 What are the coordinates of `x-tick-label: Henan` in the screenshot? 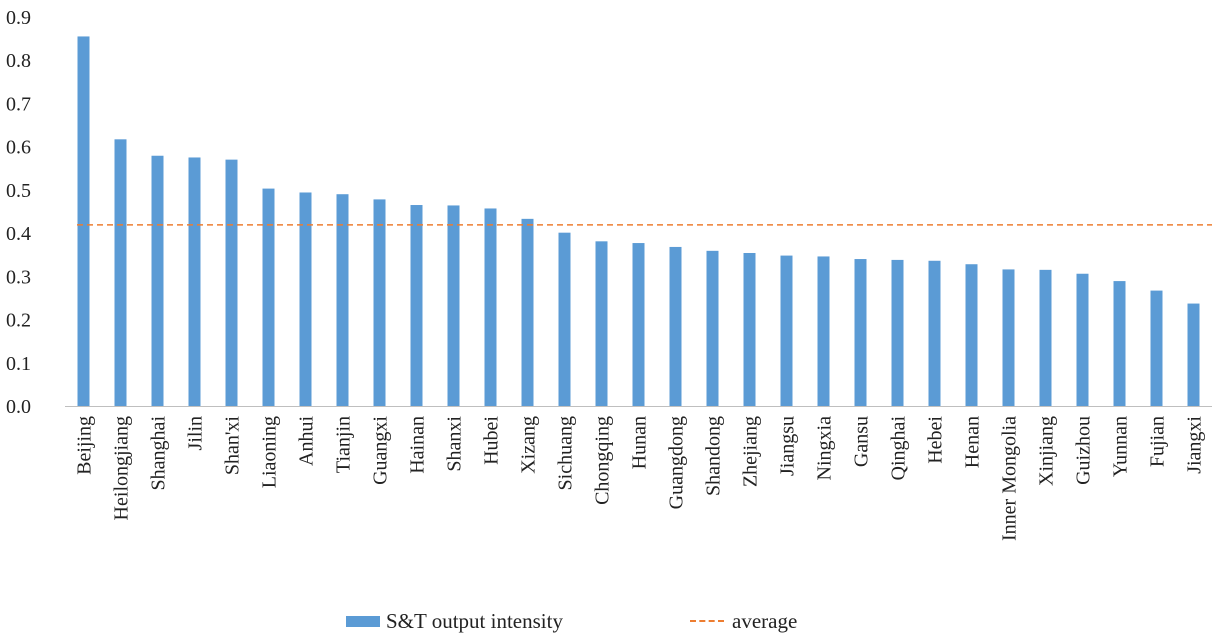 It's located at (973, 442).